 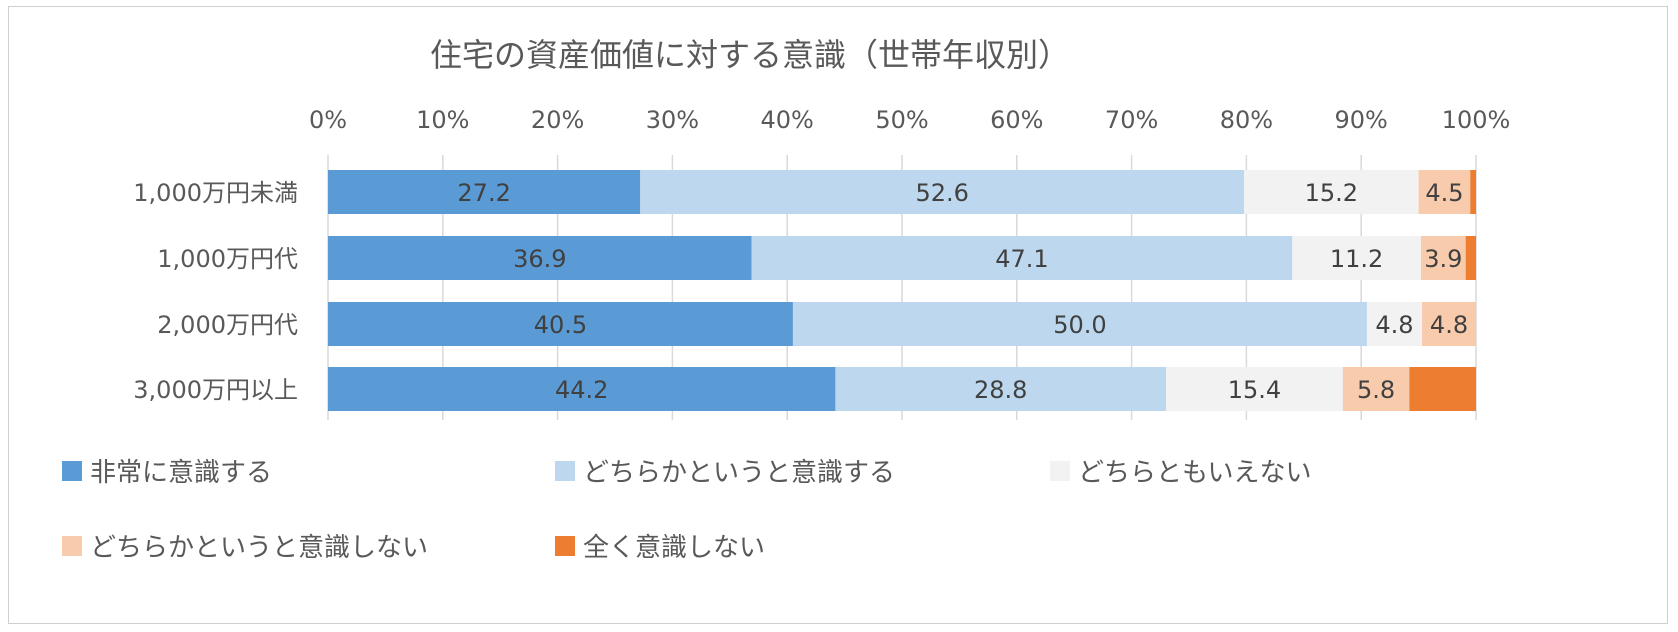 I want to click on legend-item: 全く意識しない, so click(x=660, y=545).